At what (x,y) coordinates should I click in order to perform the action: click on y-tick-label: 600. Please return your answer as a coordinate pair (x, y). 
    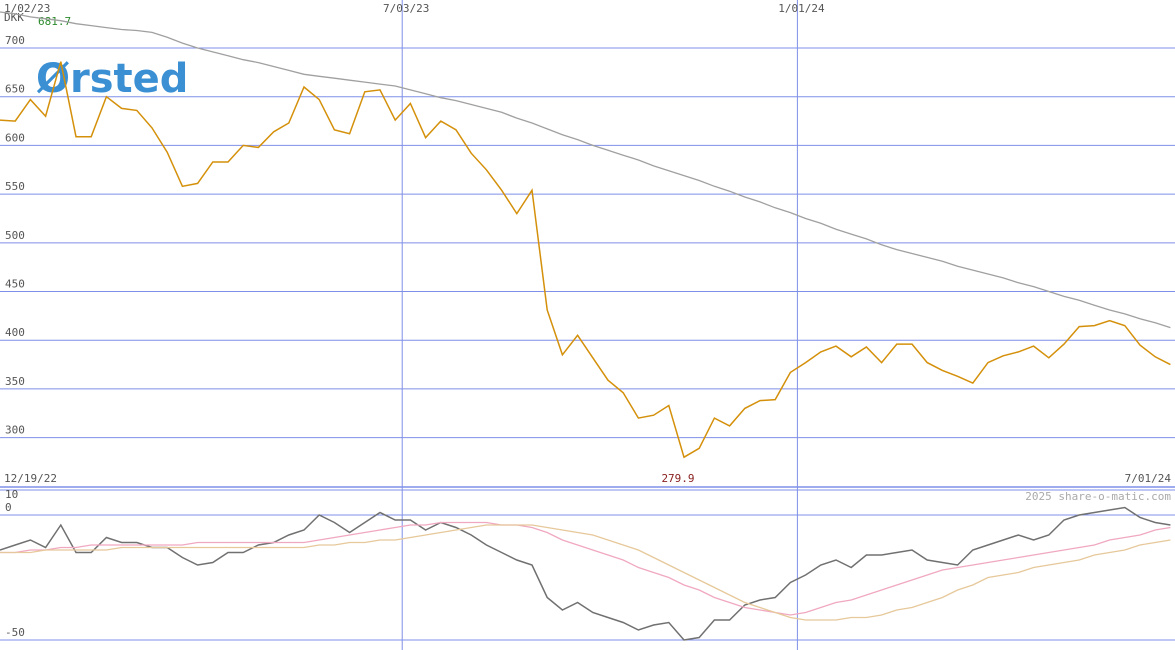
    Looking at the image, I should click on (15, 137).